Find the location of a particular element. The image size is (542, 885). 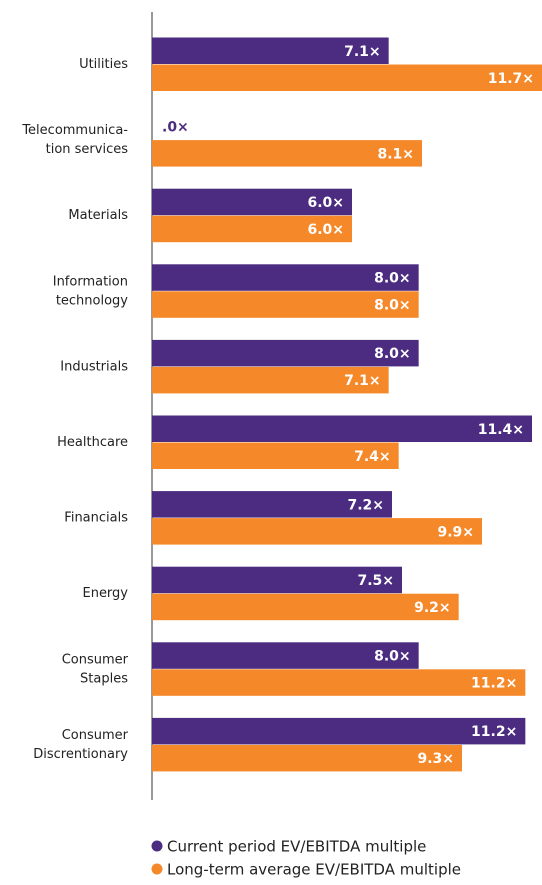

value-label: 7.5× is located at coordinates (375, 581).